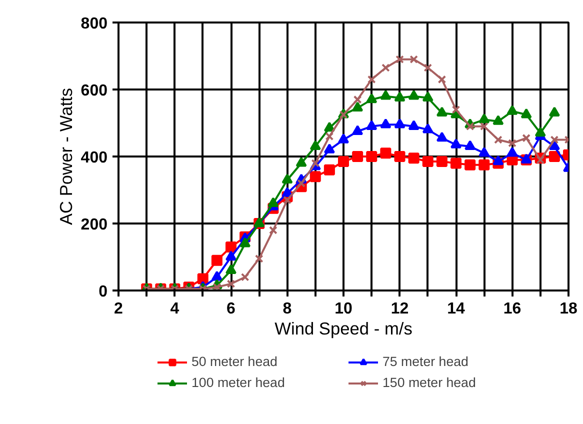 This screenshot has width=583, height=424. What do you see at coordinates (94, 225) in the screenshot?
I see `y-tick-label: 200` at bounding box center [94, 225].